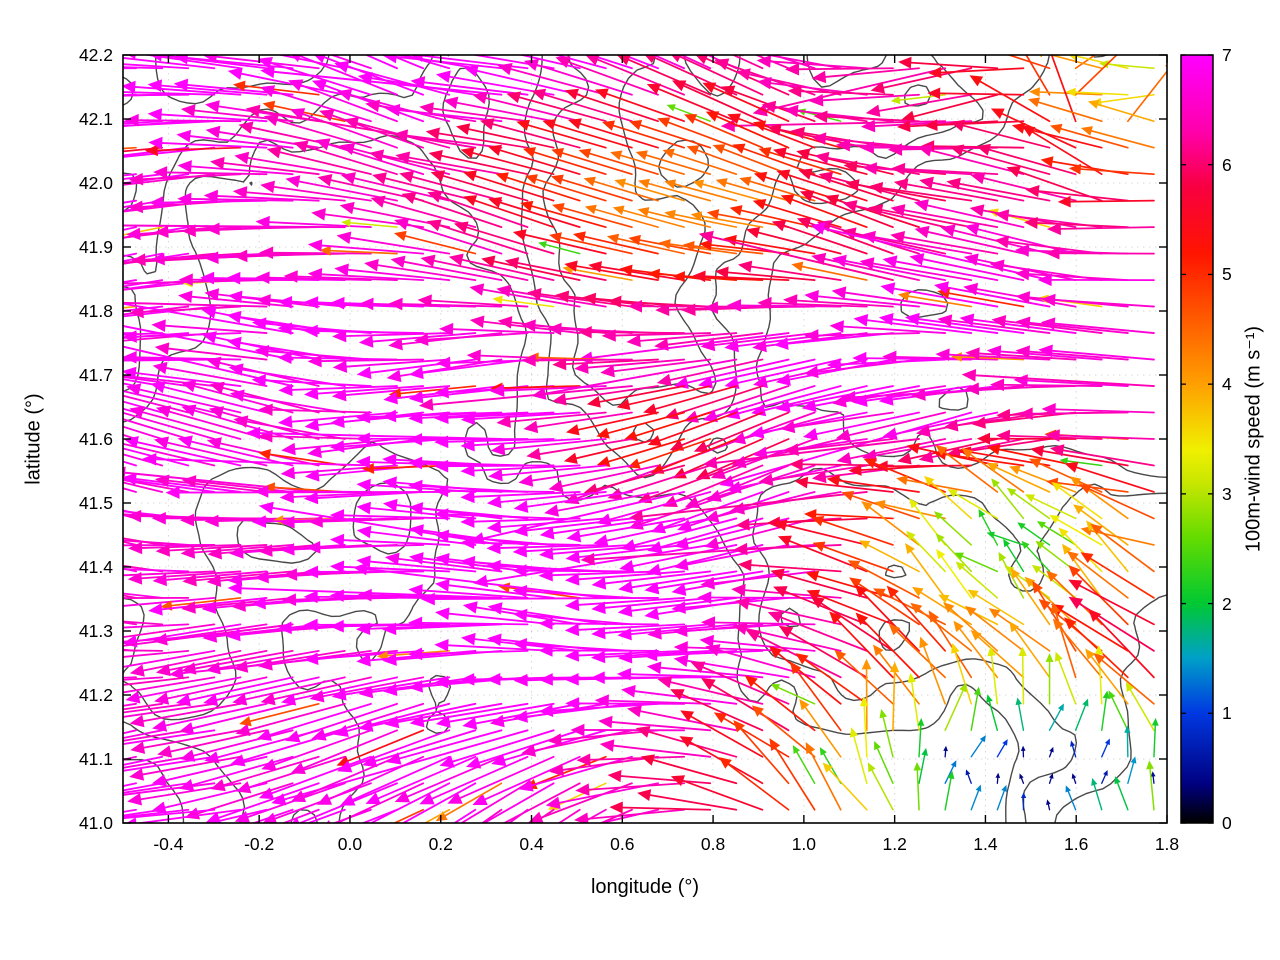  Describe the element at coordinates (894, 844) in the screenshot. I see `x-tick-label: 1.2` at that location.